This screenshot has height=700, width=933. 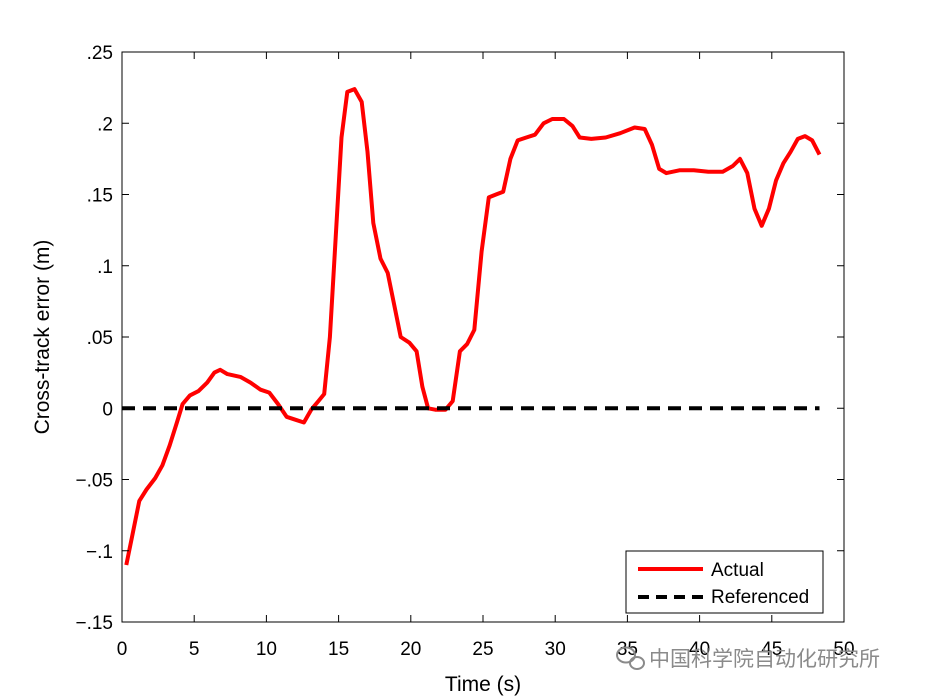 What do you see at coordinates (627, 649) in the screenshot?
I see `x-tick-label: 35` at bounding box center [627, 649].